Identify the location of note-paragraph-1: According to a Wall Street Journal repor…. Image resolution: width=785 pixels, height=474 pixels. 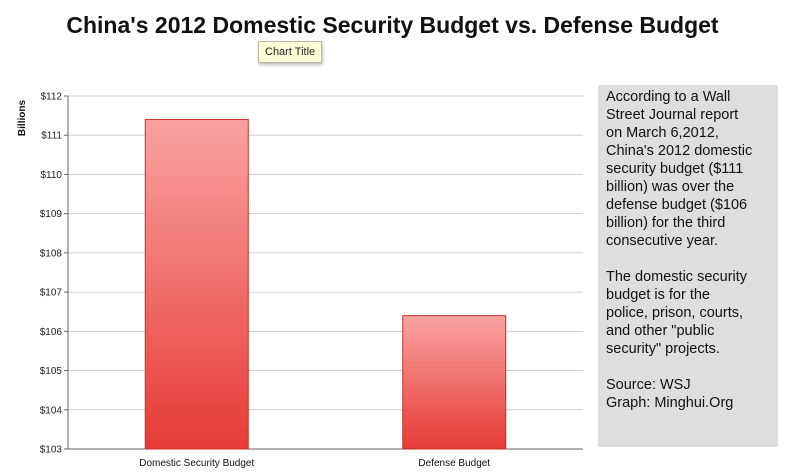
(679, 169).